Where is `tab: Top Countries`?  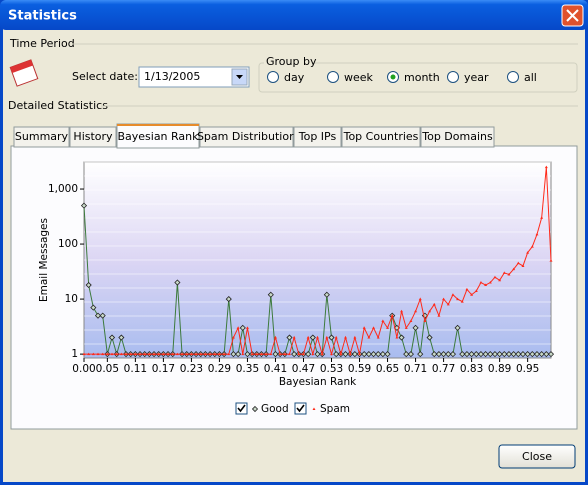 tab: Top Countries is located at coordinates (381, 137).